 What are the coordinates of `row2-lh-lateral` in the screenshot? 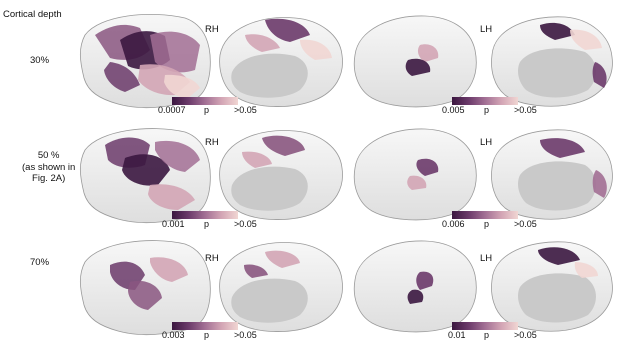 It's located at (415, 174).